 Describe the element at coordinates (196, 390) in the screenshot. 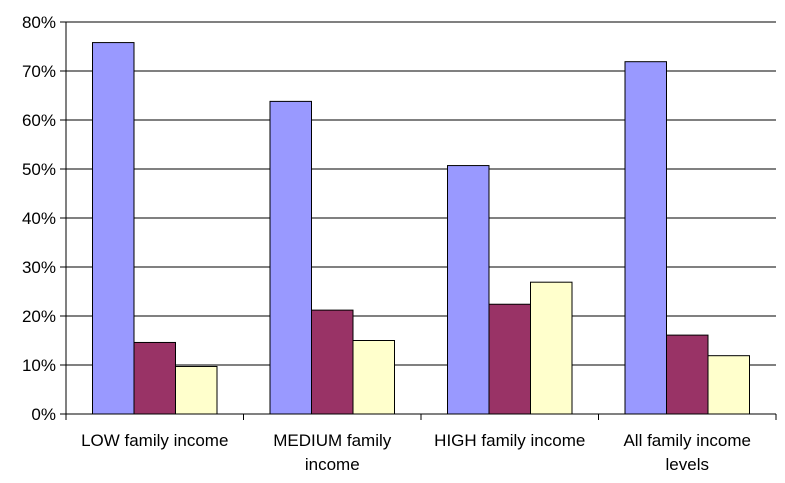

I see `bar-series3-cat1` at that location.